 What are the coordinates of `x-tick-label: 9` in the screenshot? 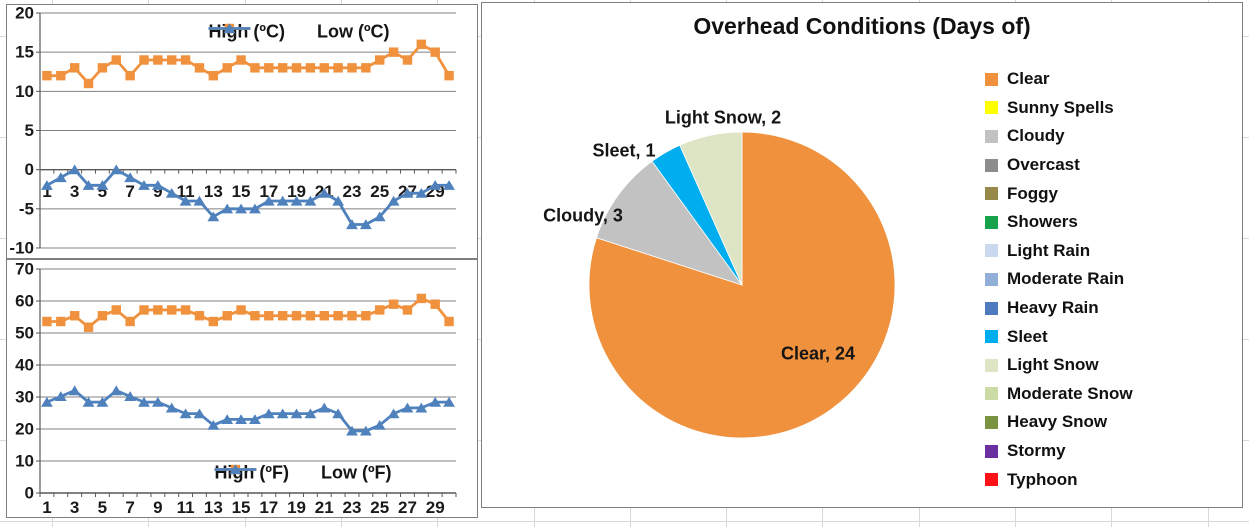 It's located at (157, 507).